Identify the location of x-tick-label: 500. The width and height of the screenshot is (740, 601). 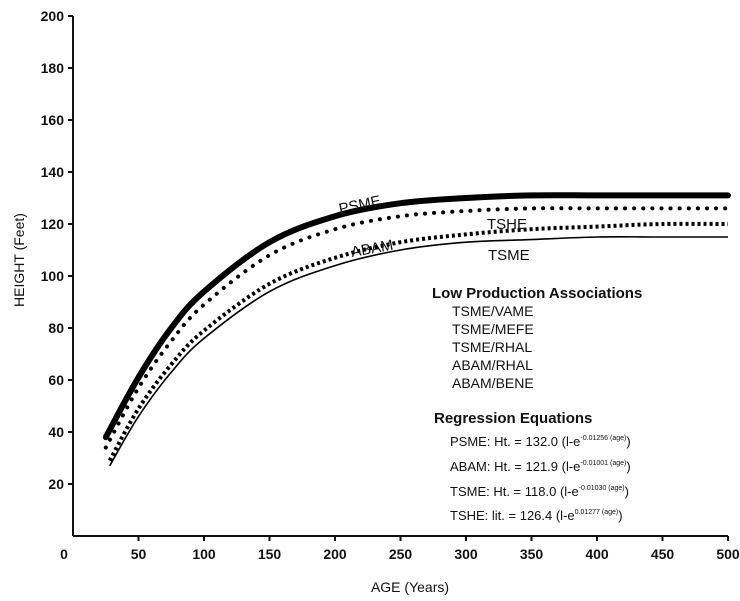
(728, 554).